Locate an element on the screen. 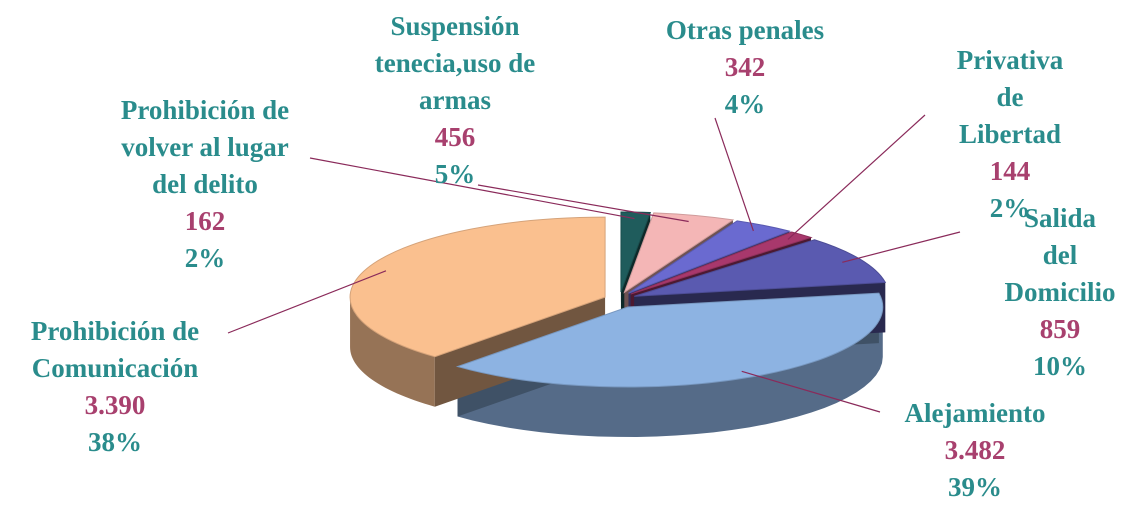 The image size is (1133, 506). percent-label: 39% is located at coordinates (975, 487).